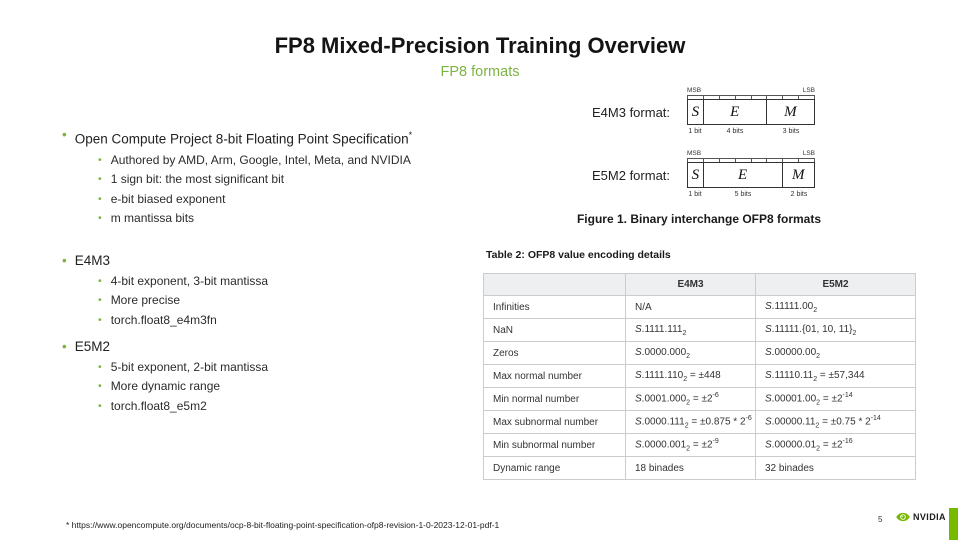 Image resolution: width=960 pixels, height=540 pixels. What do you see at coordinates (743, 175) in the screenshot?
I see `bit-field-e: E` at bounding box center [743, 175].